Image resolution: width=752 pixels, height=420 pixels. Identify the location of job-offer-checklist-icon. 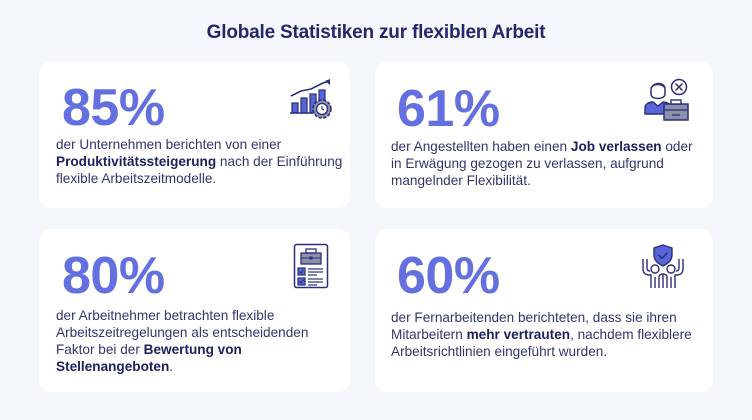
(311, 266).